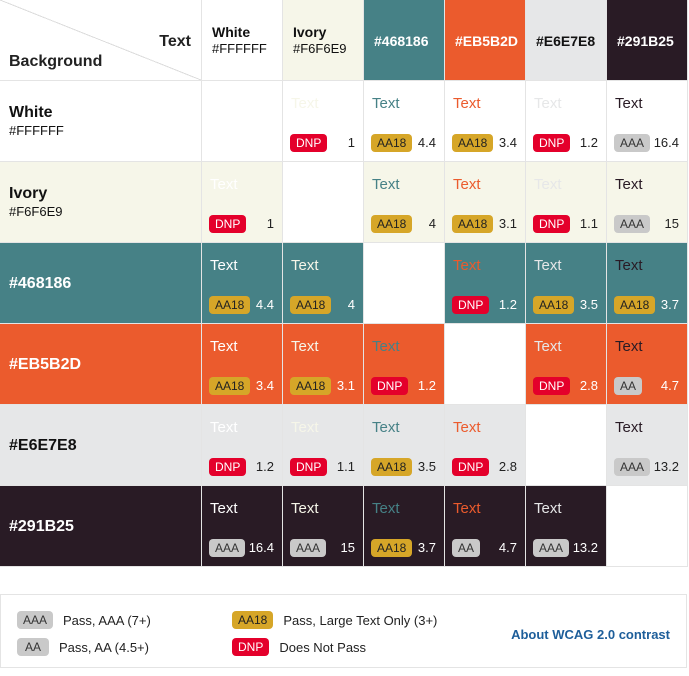 This screenshot has width=689, height=676. Describe the element at coordinates (334, 620) in the screenshot. I see `legend-item-aa18: AA18 Pass, Large Text Only (3+)` at that location.